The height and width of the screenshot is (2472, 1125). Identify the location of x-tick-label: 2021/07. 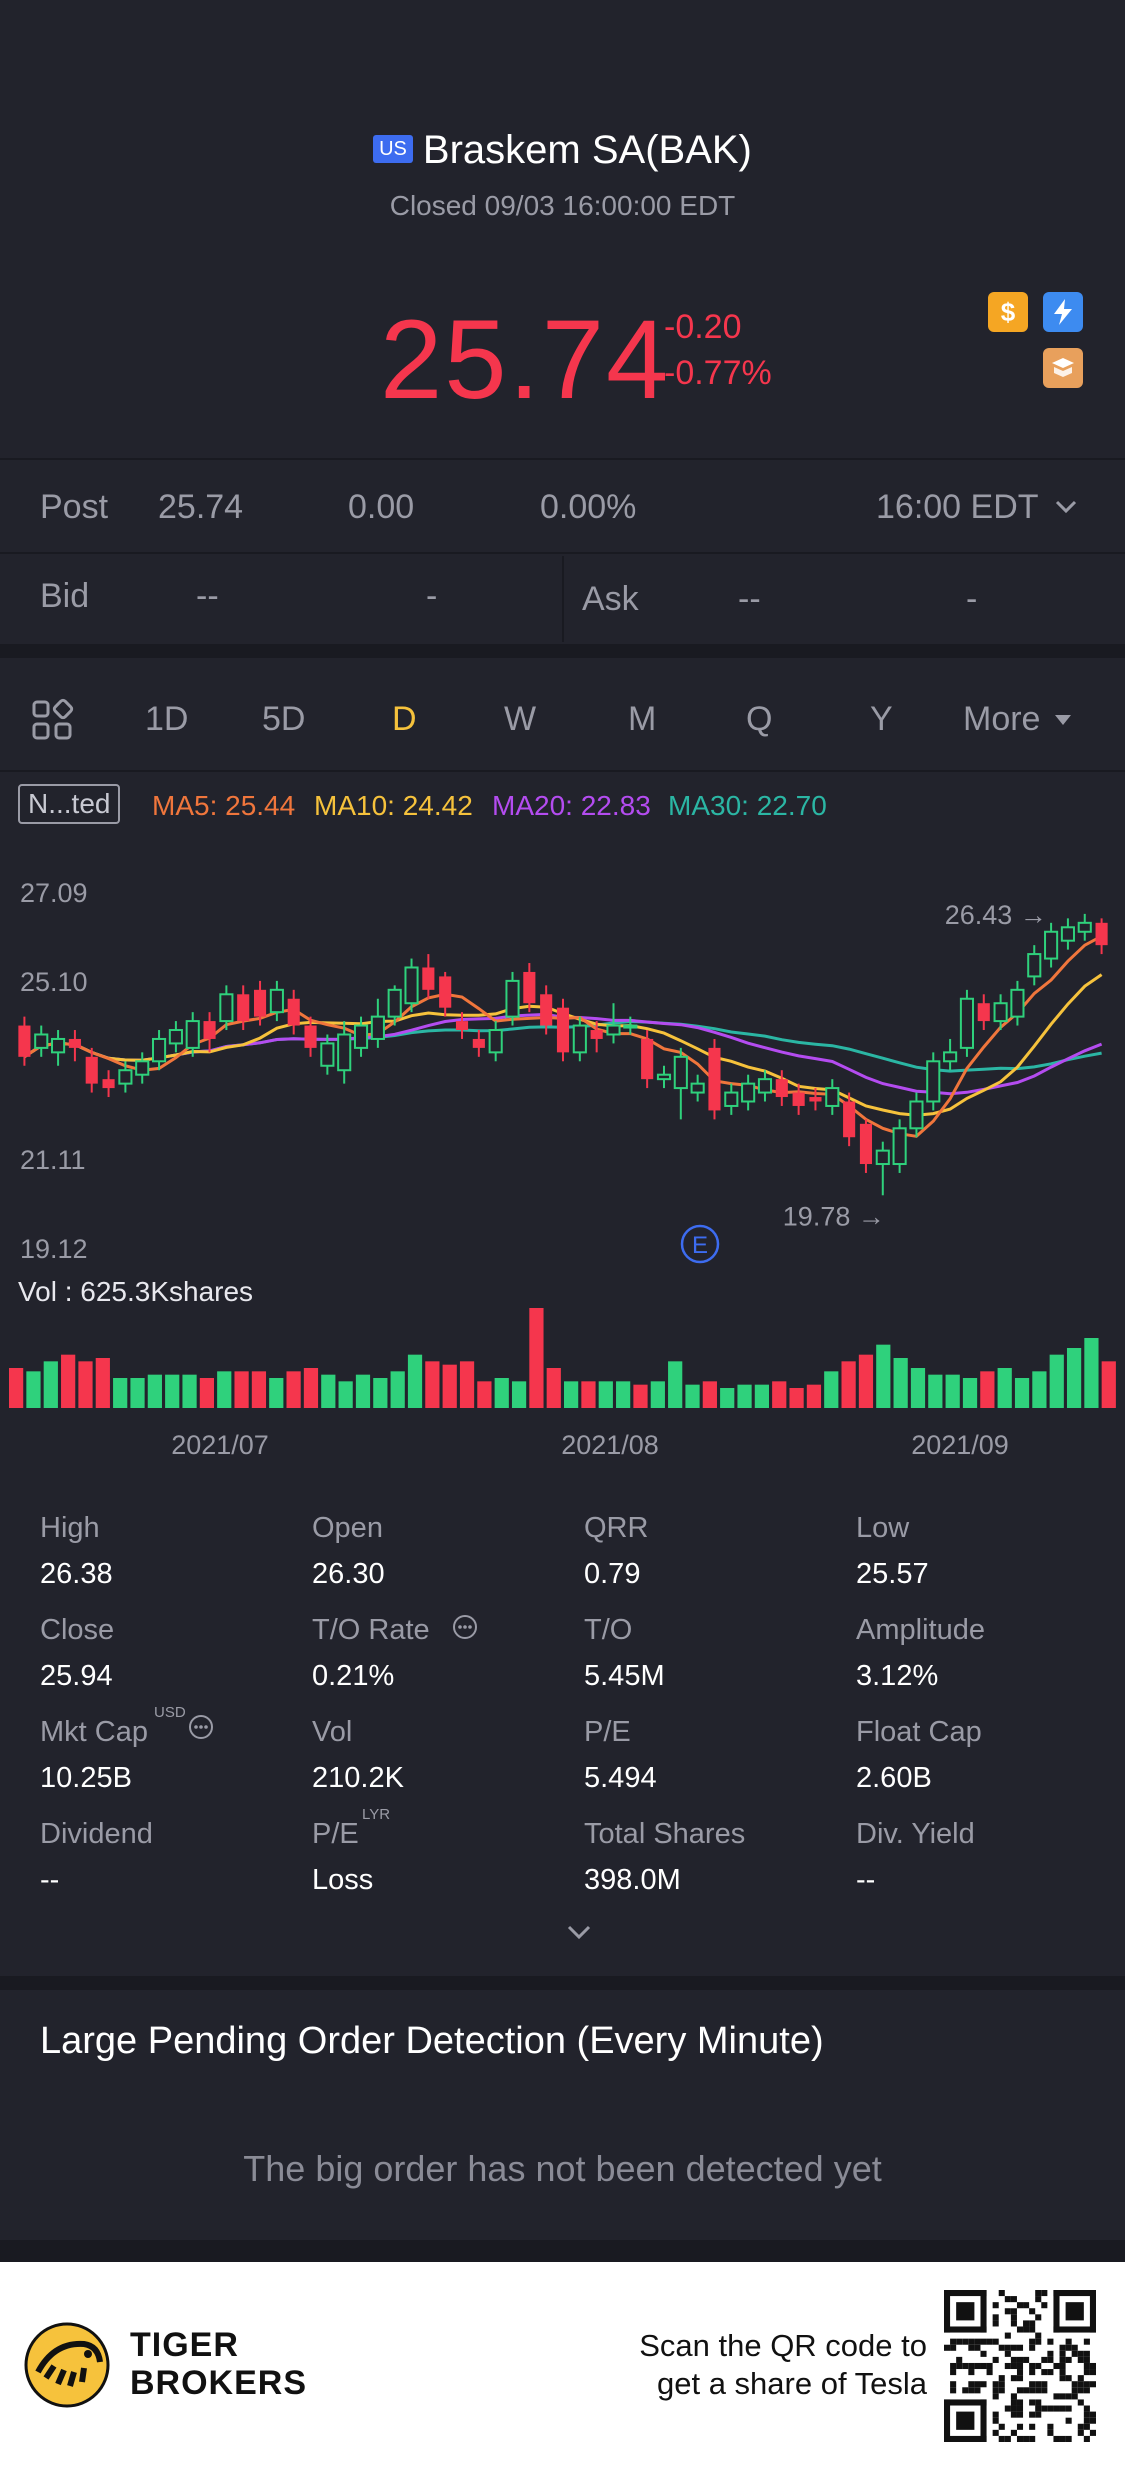
(220, 1445).